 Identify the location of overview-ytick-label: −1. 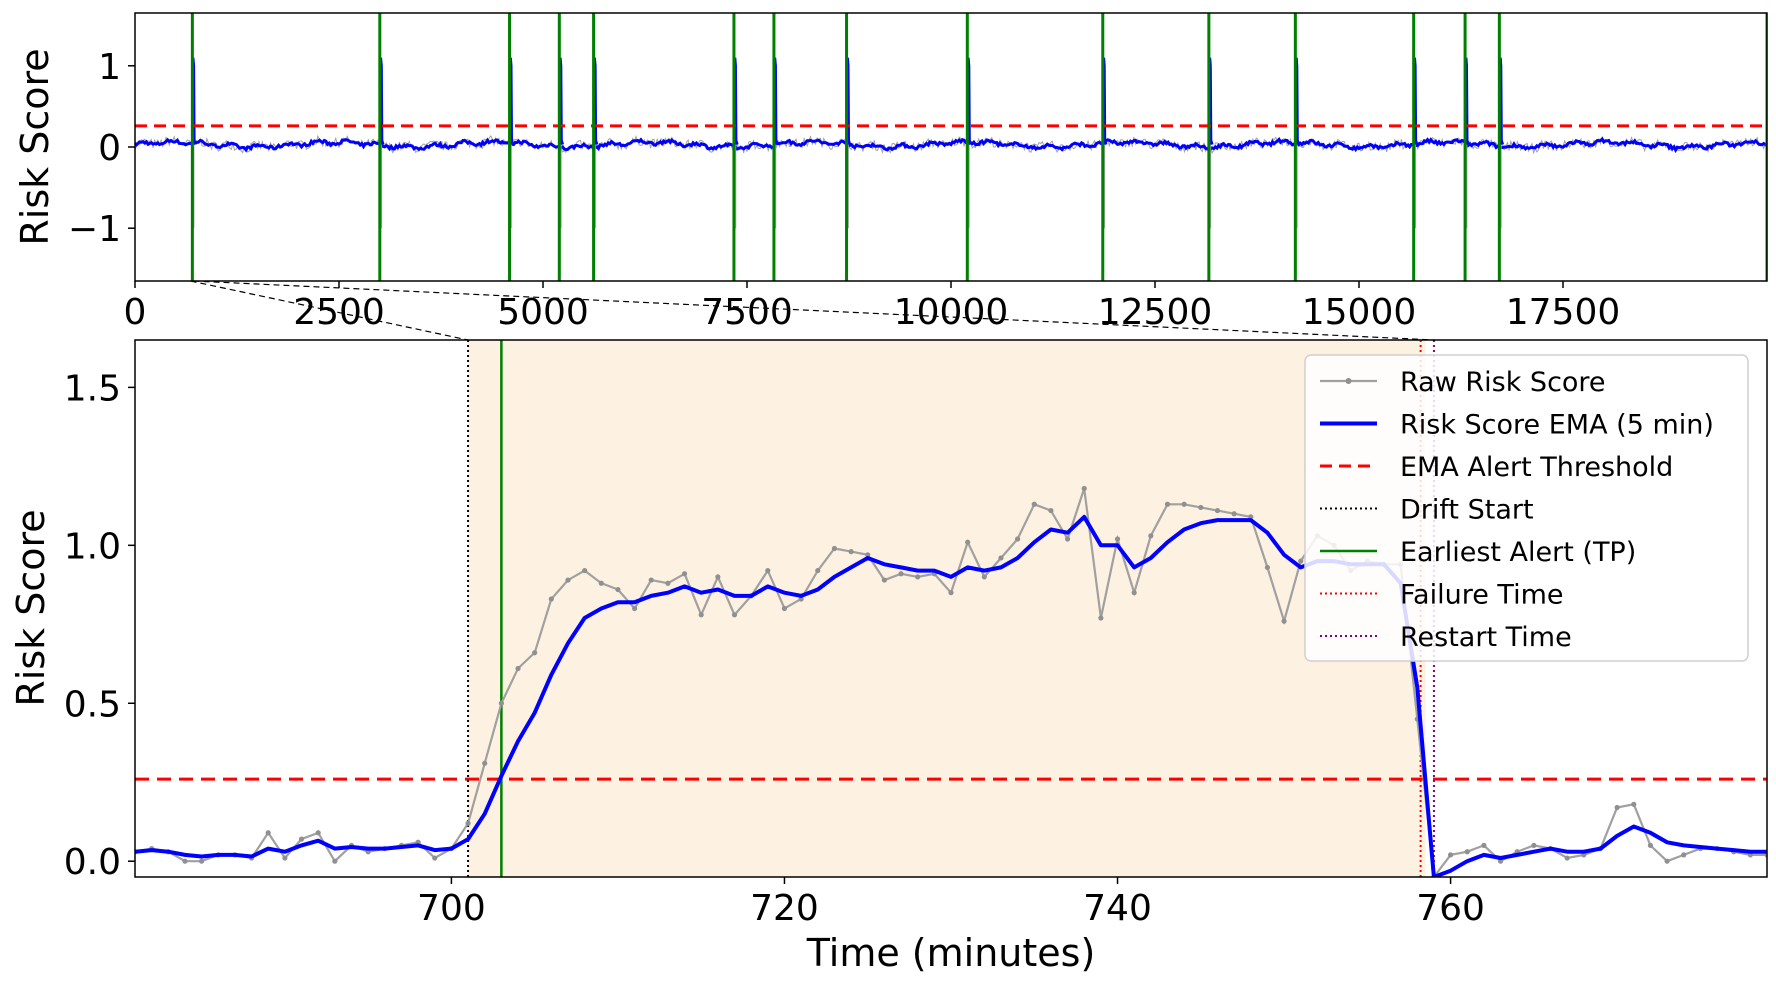
(94, 229).